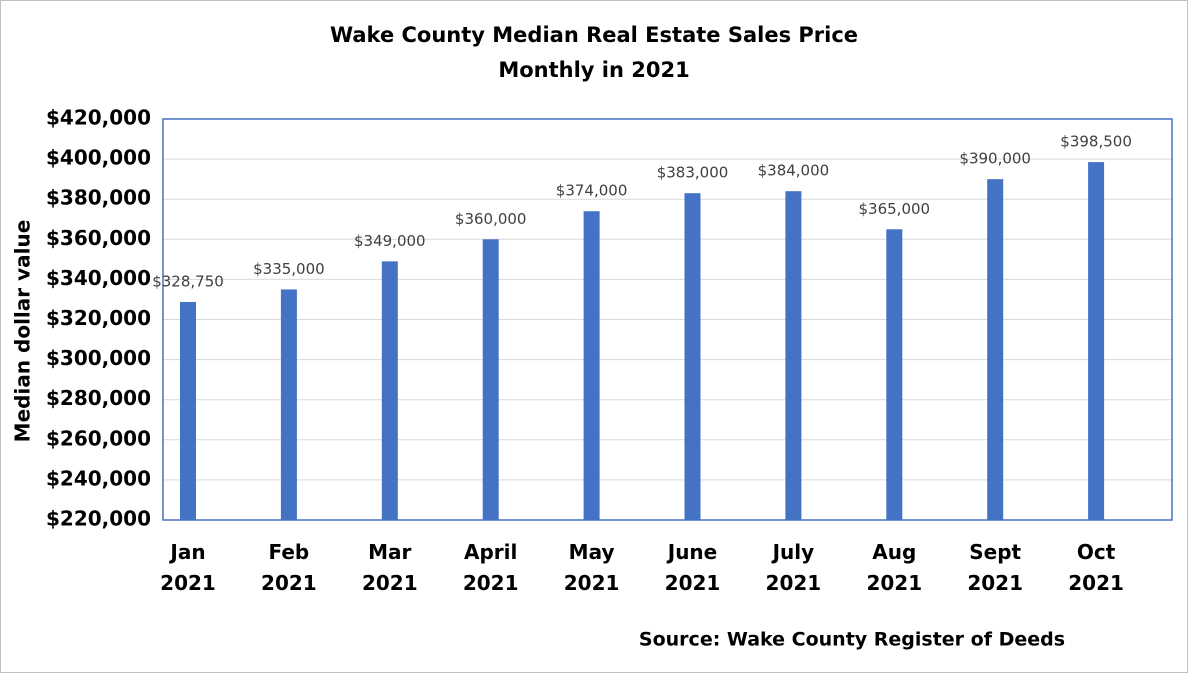 The width and height of the screenshot is (1189, 674). Describe the element at coordinates (692, 567) in the screenshot. I see `x-tick-label: June 2021` at that location.